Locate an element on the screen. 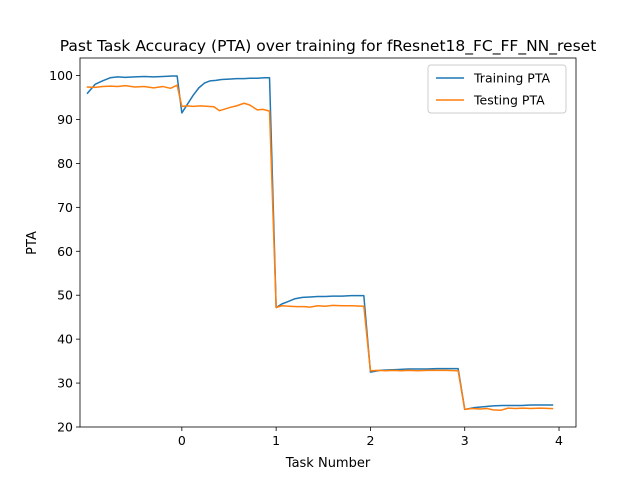 Image resolution: width=640 pixels, height=480 pixels. x-tick-label-3: 3 is located at coordinates (465, 440).